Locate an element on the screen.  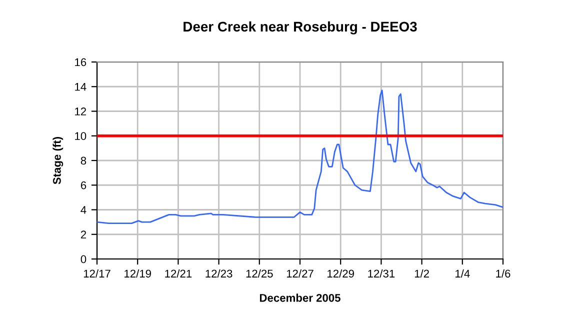
x-tick-label: 1/6 is located at coordinates (503, 273).